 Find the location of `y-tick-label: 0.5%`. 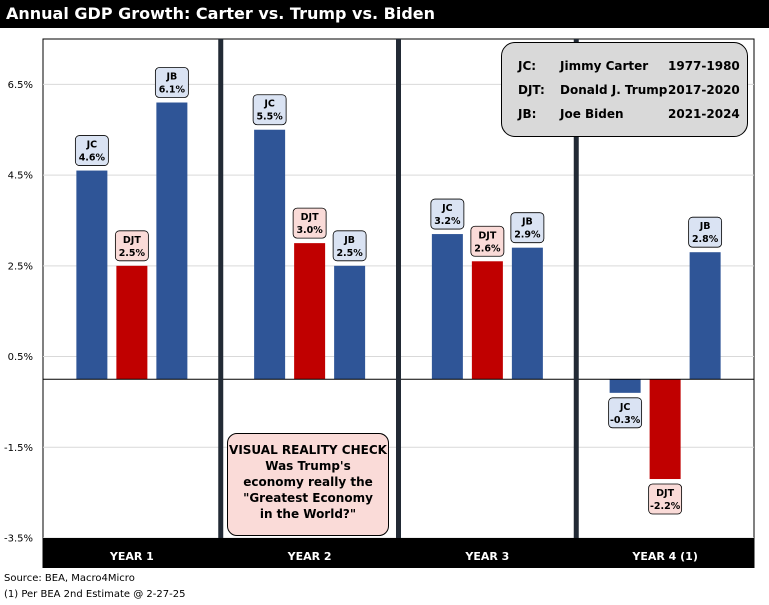

y-tick-label: 0.5% is located at coordinates (20, 357).